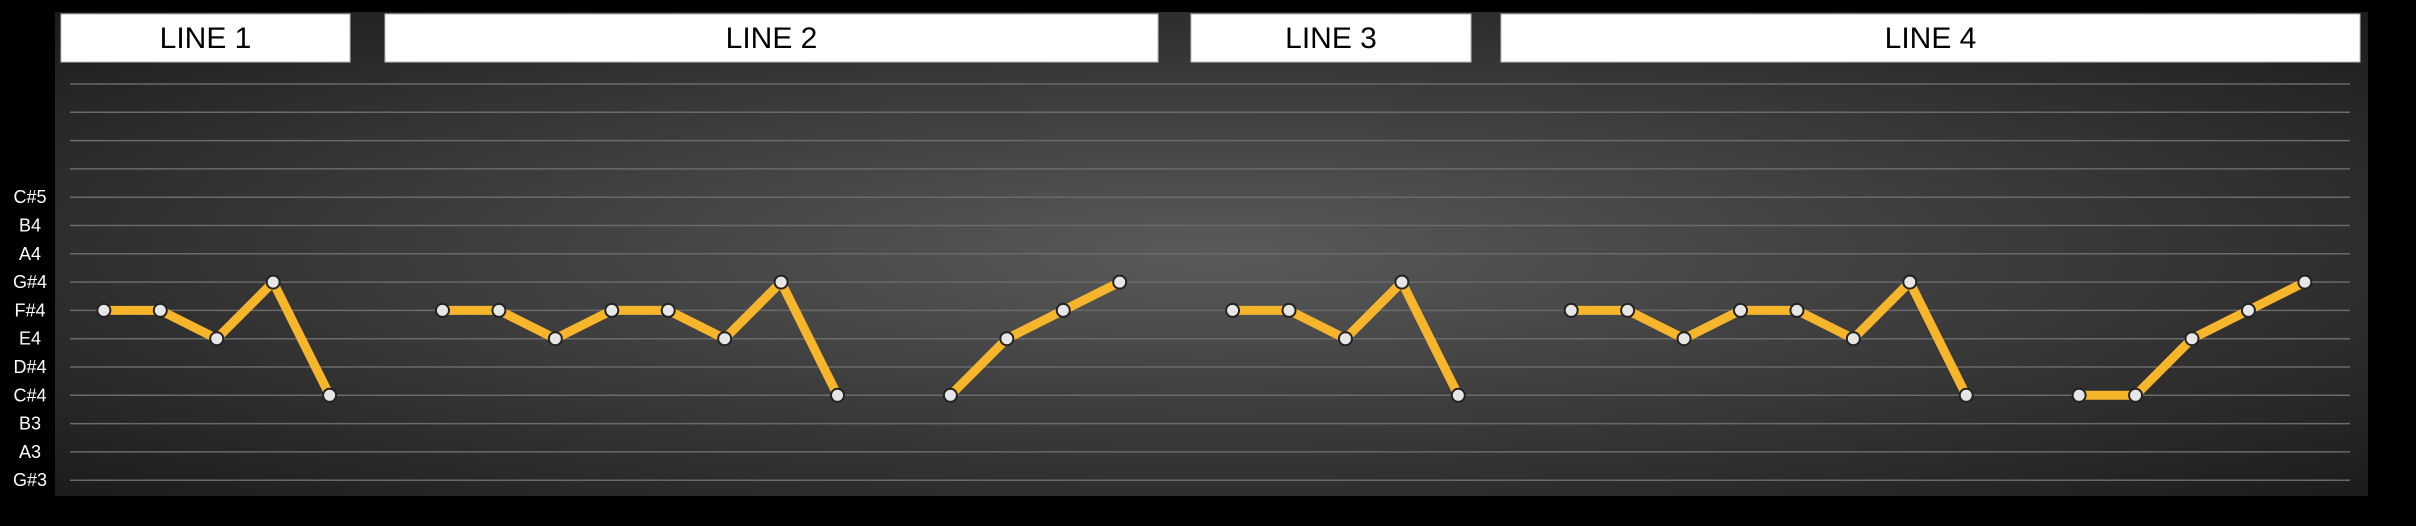 The image size is (2416, 526). I want to click on line-header-4: LINE 4, so click(1930, 38).